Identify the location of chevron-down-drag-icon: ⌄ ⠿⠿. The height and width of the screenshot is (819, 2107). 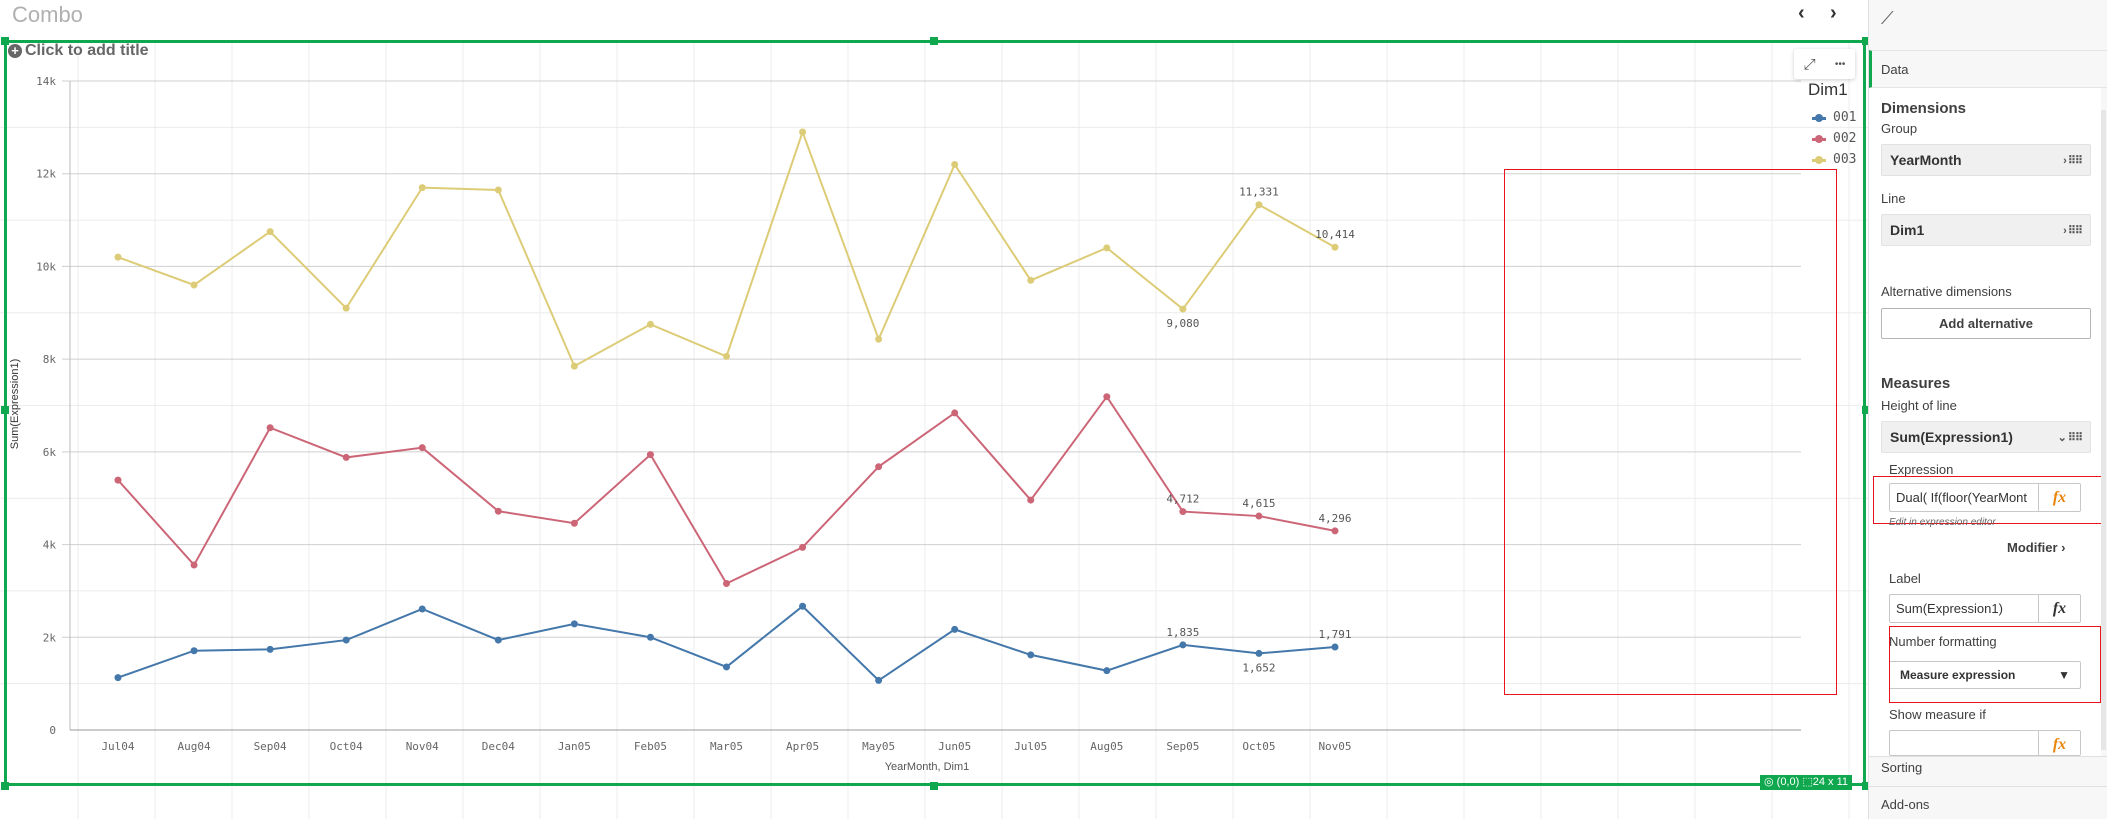
(2070, 437).